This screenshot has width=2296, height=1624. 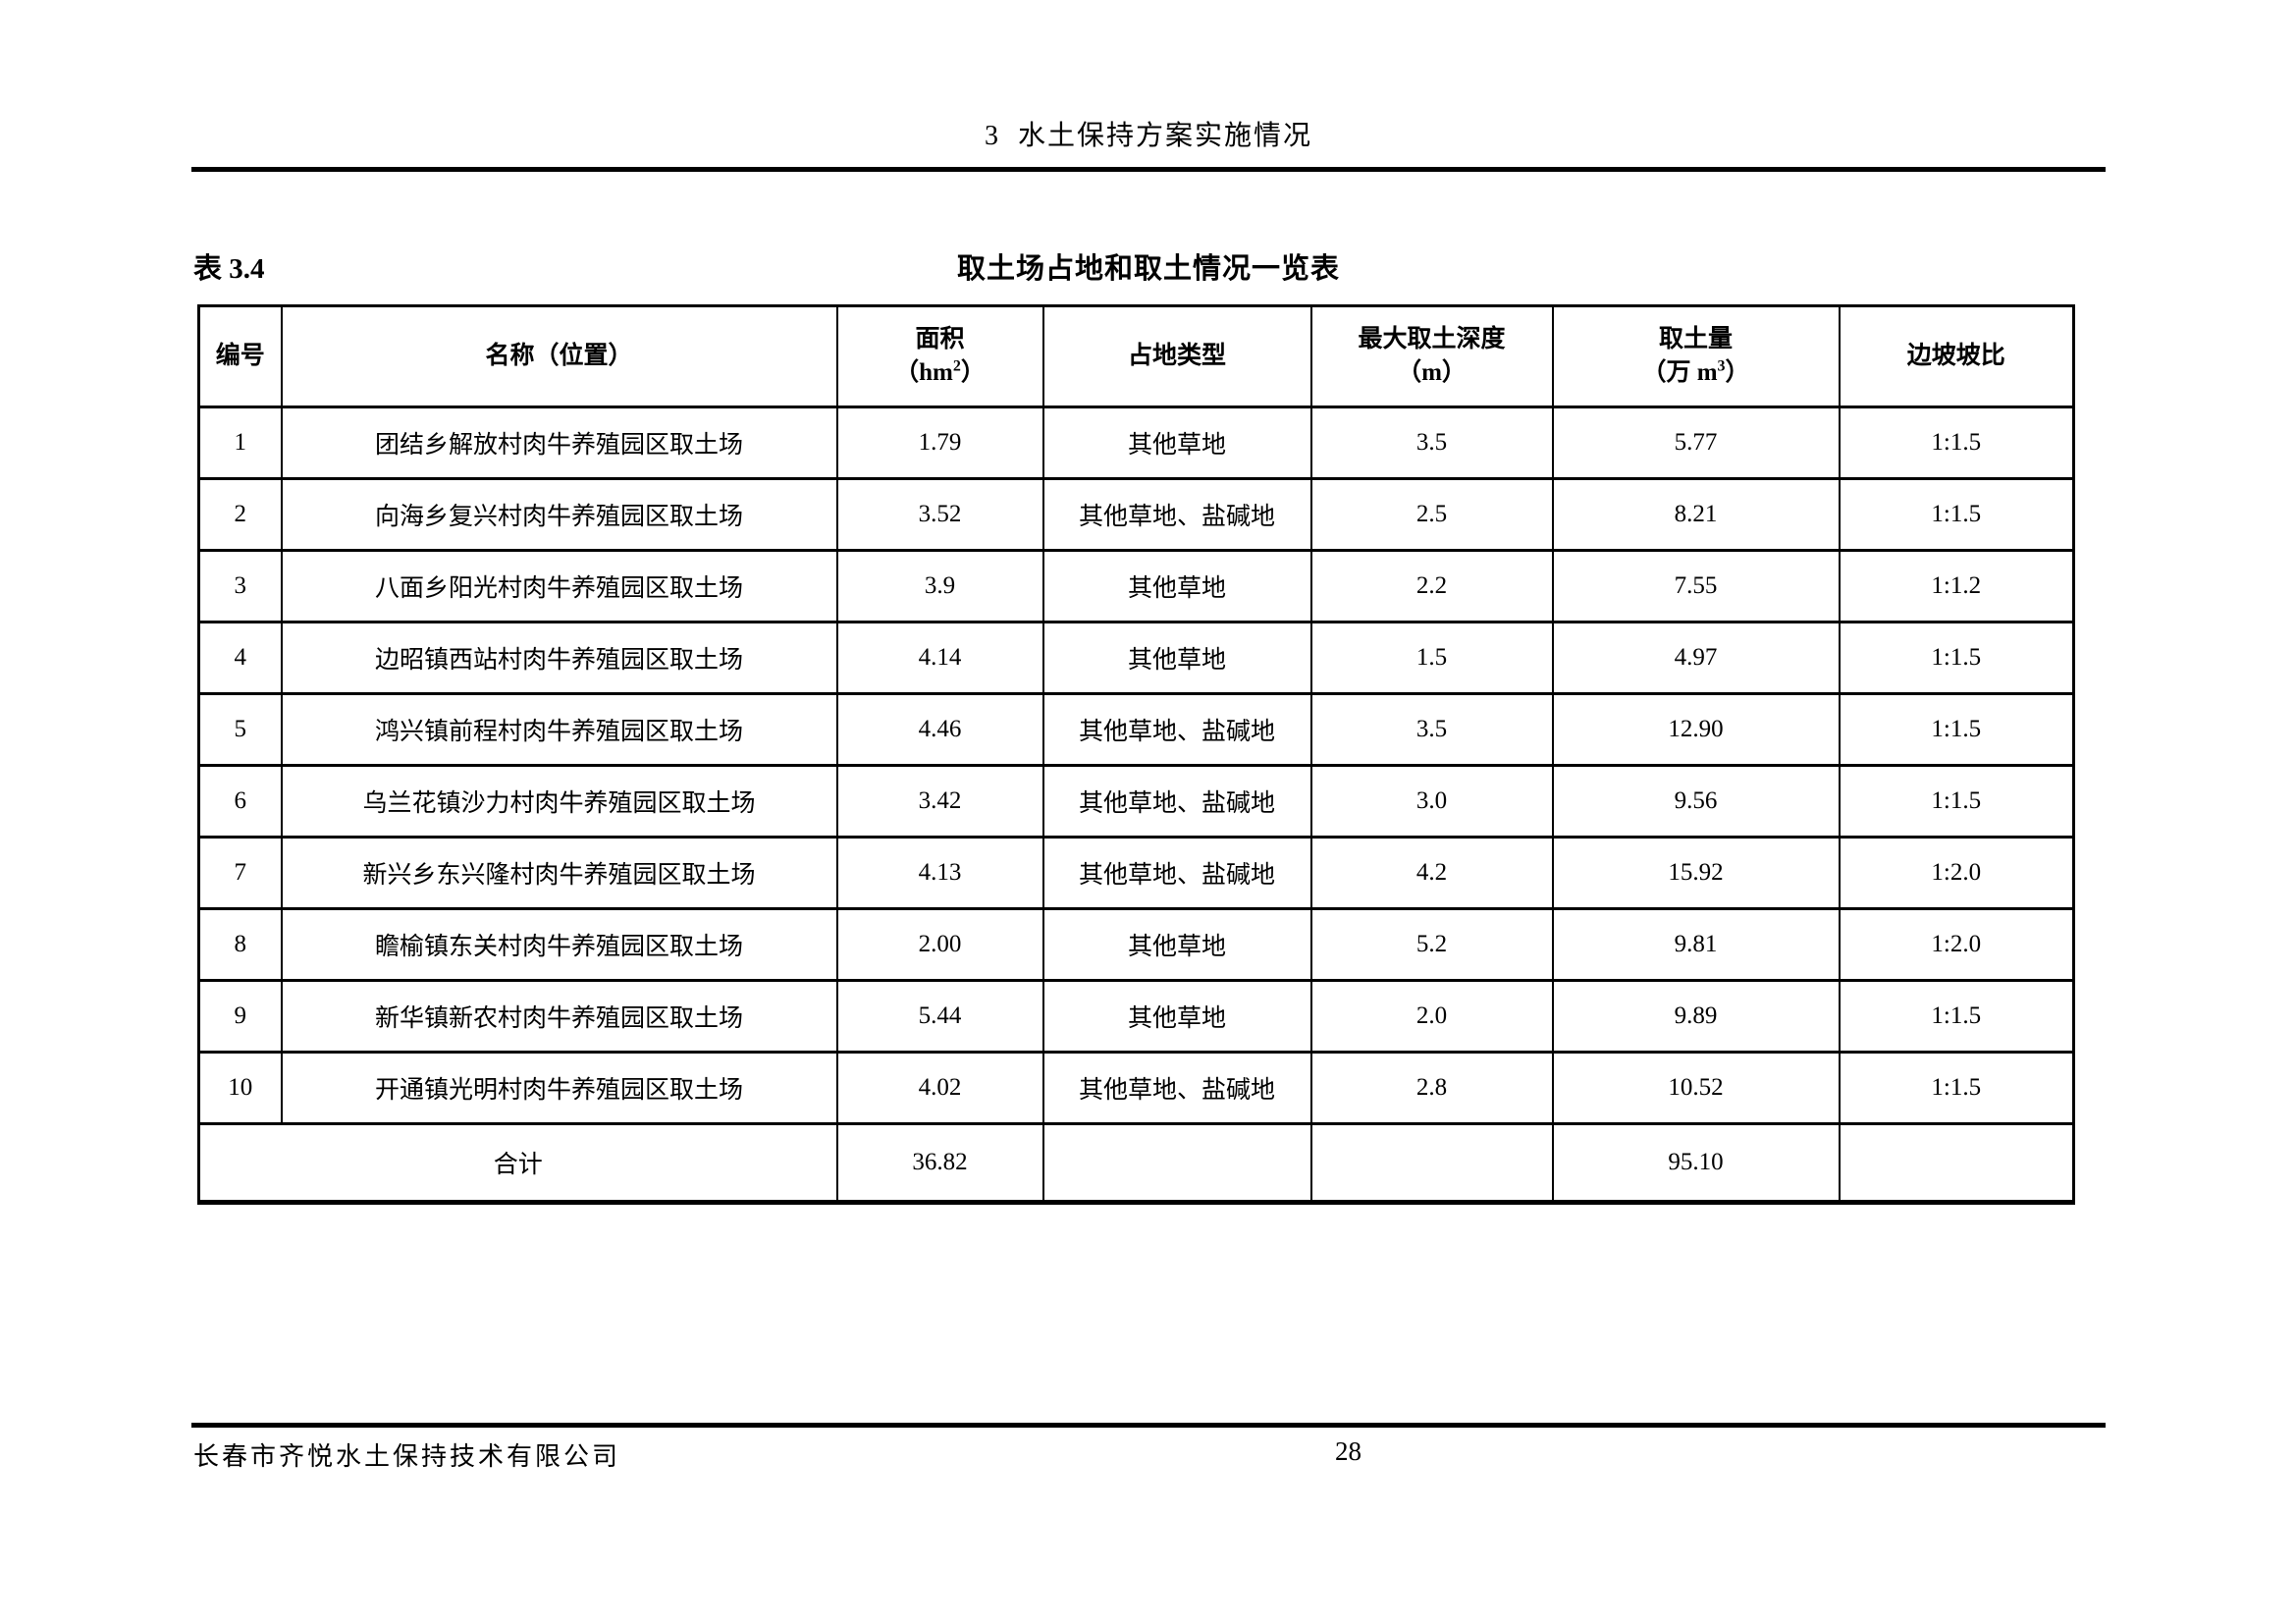 What do you see at coordinates (1956, 586) in the screenshot?
I see `table-cell-slope: 1:1.2` at bounding box center [1956, 586].